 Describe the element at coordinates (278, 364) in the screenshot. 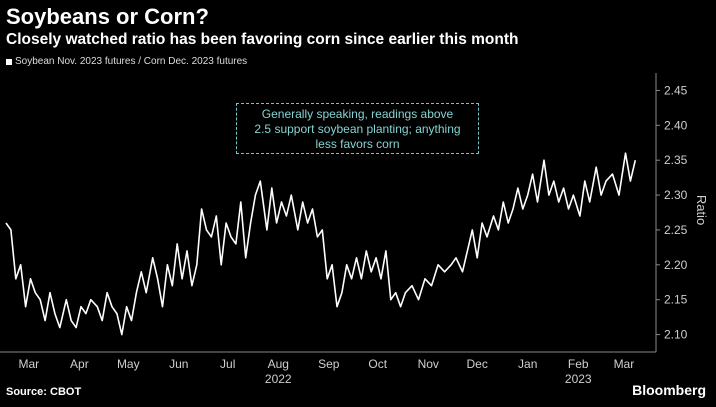

I see `x-tick-label: Aug` at that location.